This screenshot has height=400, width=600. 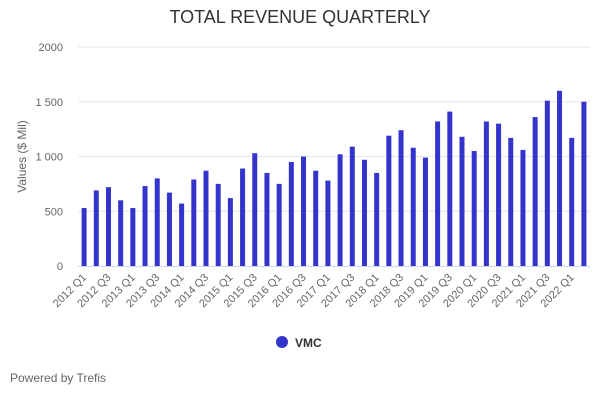 What do you see at coordinates (328, 223) in the screenshot?
I see `bar-2017-q1` at bounding box center [328, 223].